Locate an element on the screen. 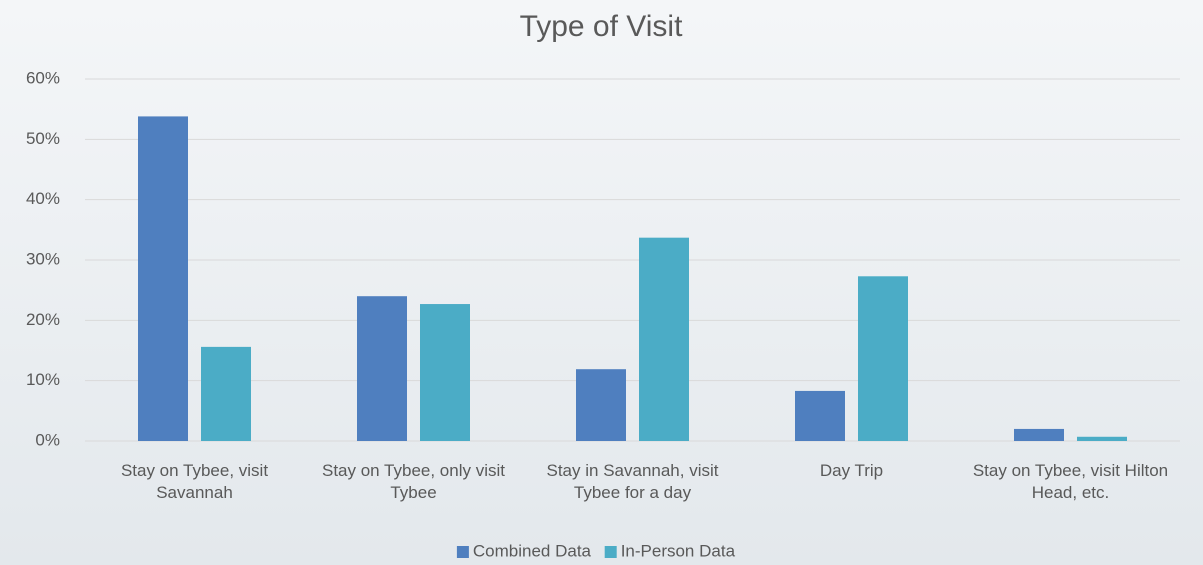 The width and height of the screenshot is (1203, 565). legend-label: Combined Data is located at coordinates (532, 550).